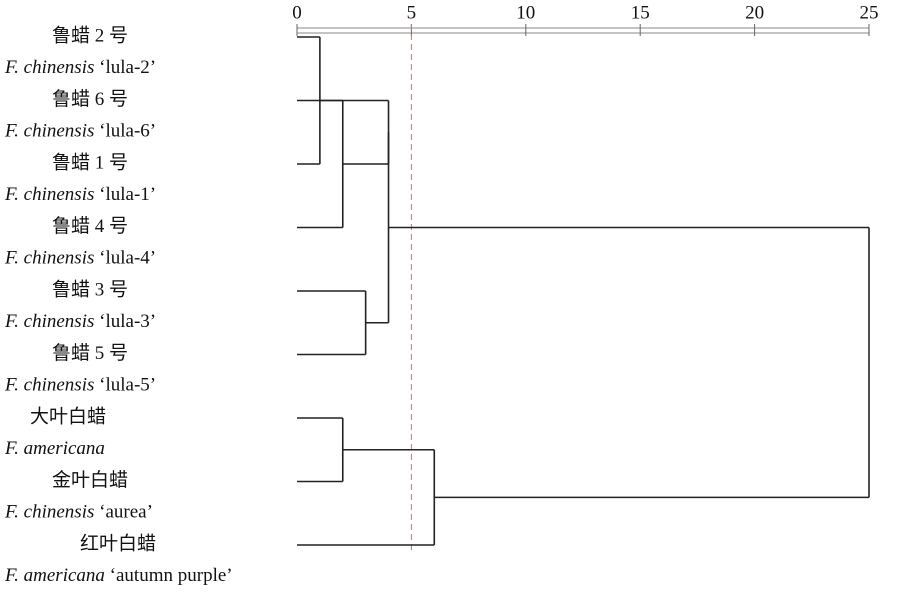 This screenshot has height=593, width=909. I want to click on cultivar-name: ‘autumn purple’, so click(171, 575).